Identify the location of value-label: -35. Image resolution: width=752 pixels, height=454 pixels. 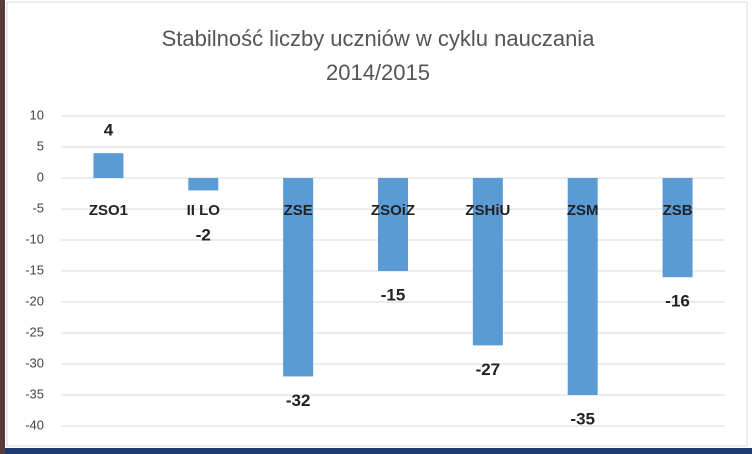
(582, 418).